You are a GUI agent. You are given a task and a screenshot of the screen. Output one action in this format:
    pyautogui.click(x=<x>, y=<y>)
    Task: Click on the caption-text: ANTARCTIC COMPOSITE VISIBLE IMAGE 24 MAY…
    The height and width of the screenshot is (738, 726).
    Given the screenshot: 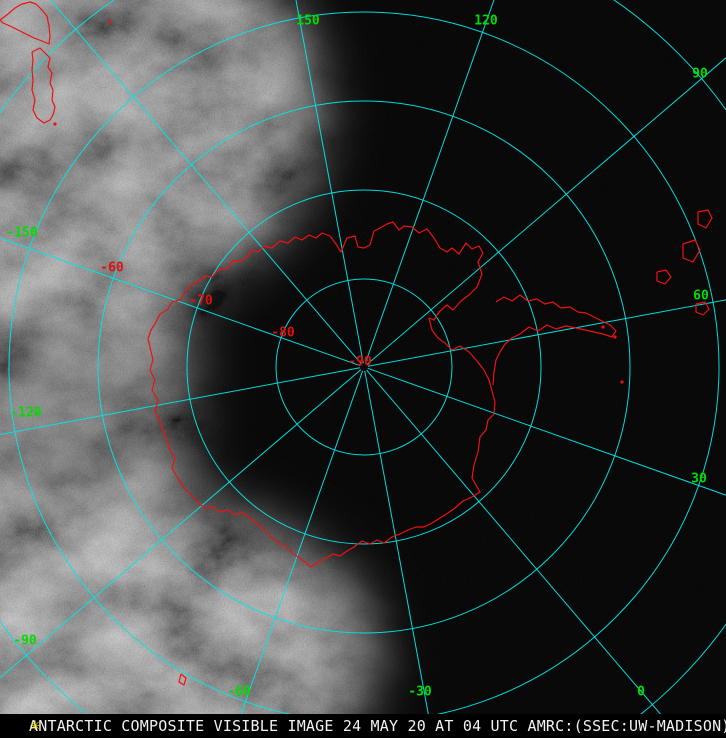 What is the action you would take?
    pyautogui.click(x=377, y=726)
    